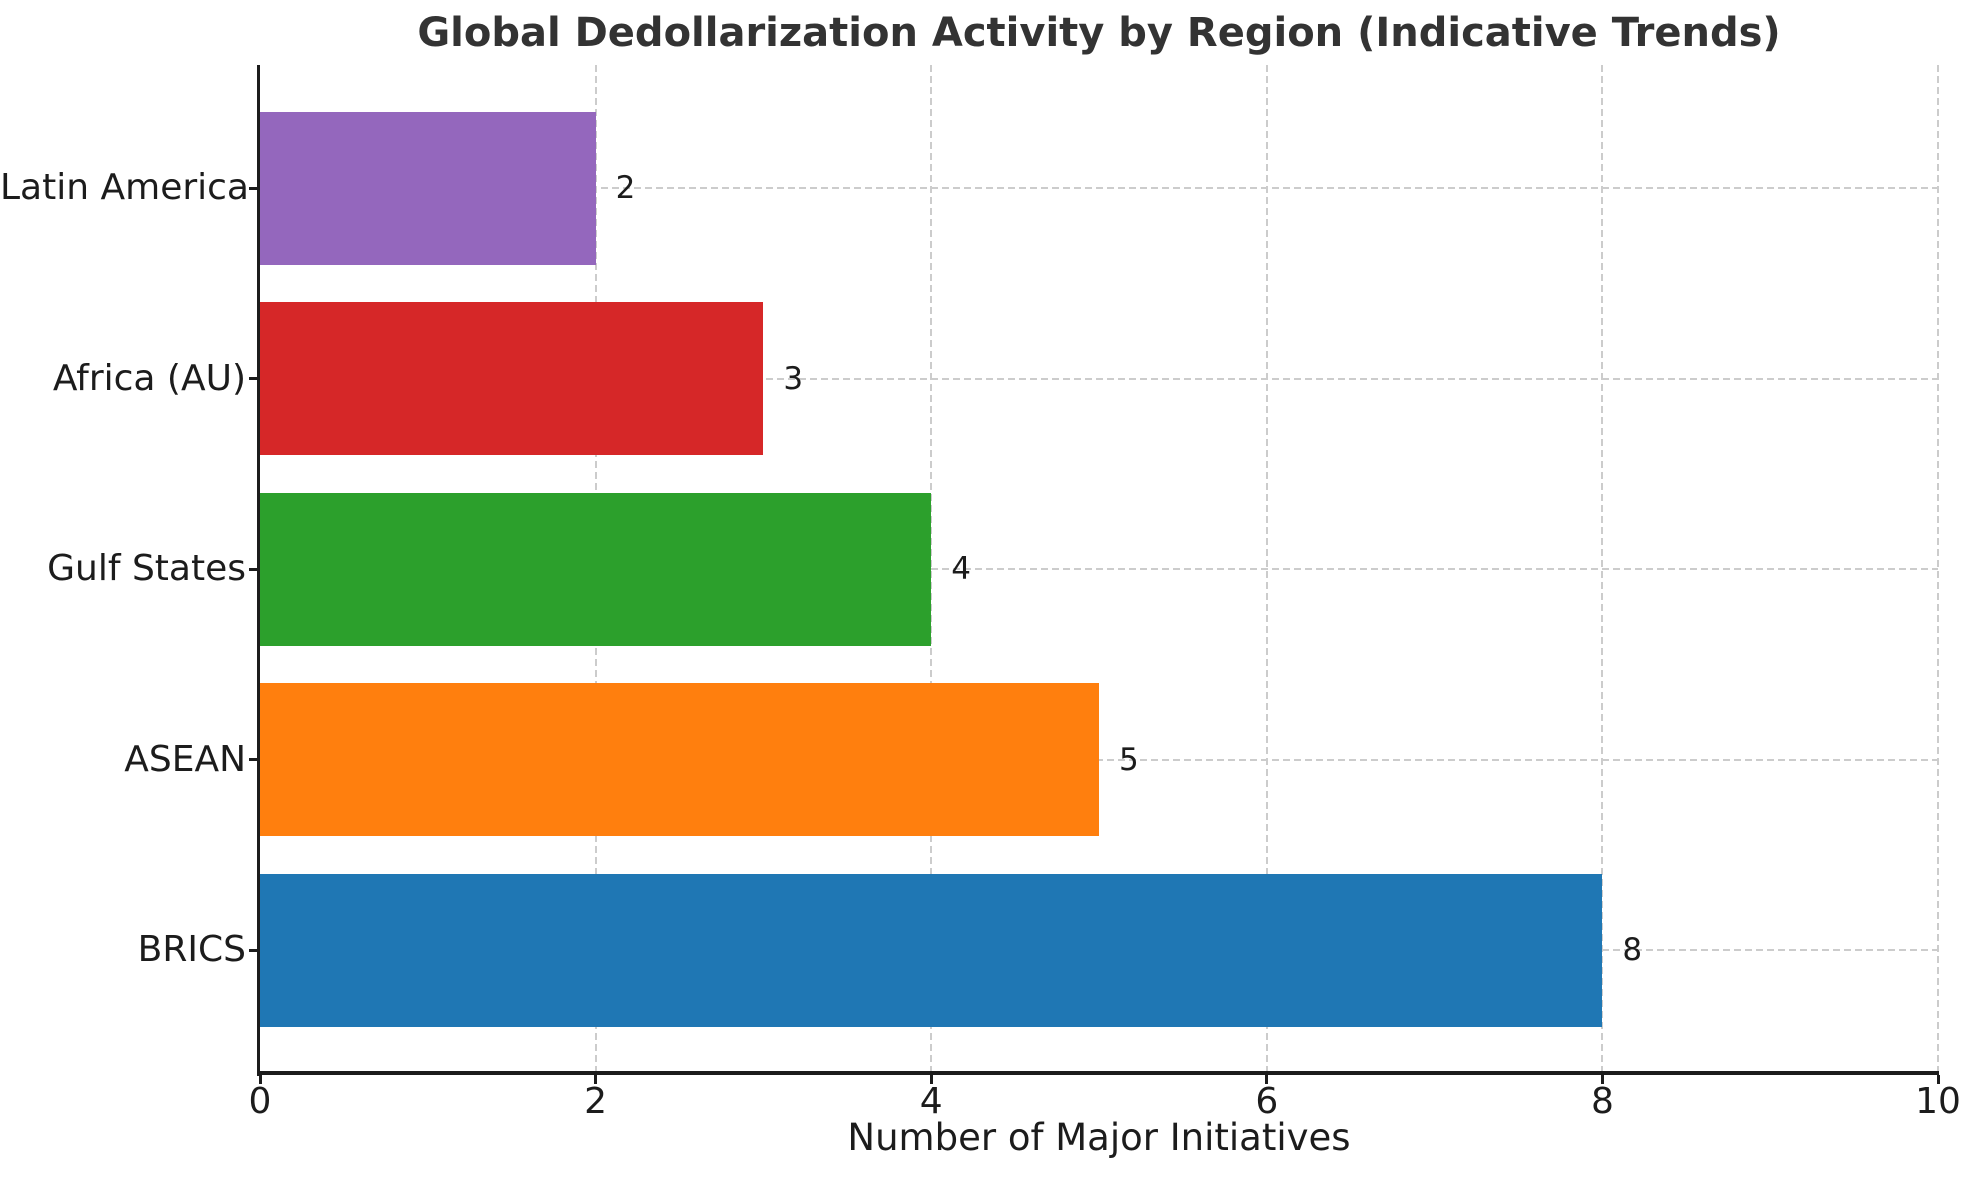 The height and width of the screenshot is (1180, 1980). Describe the element at coordinates (149, 378) in the screenshot. I see `y-tick-label-africa-au: Africa (AU)` at that location.